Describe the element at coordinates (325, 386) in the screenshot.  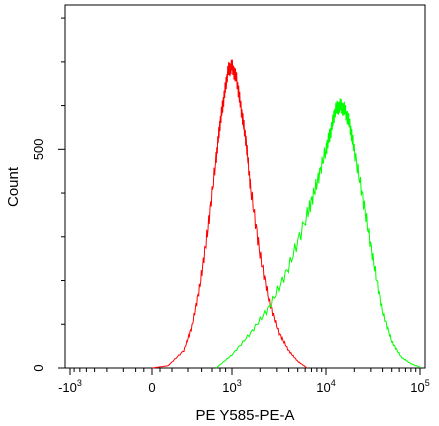
I see `x-tick-label: 10⁴` at that location.